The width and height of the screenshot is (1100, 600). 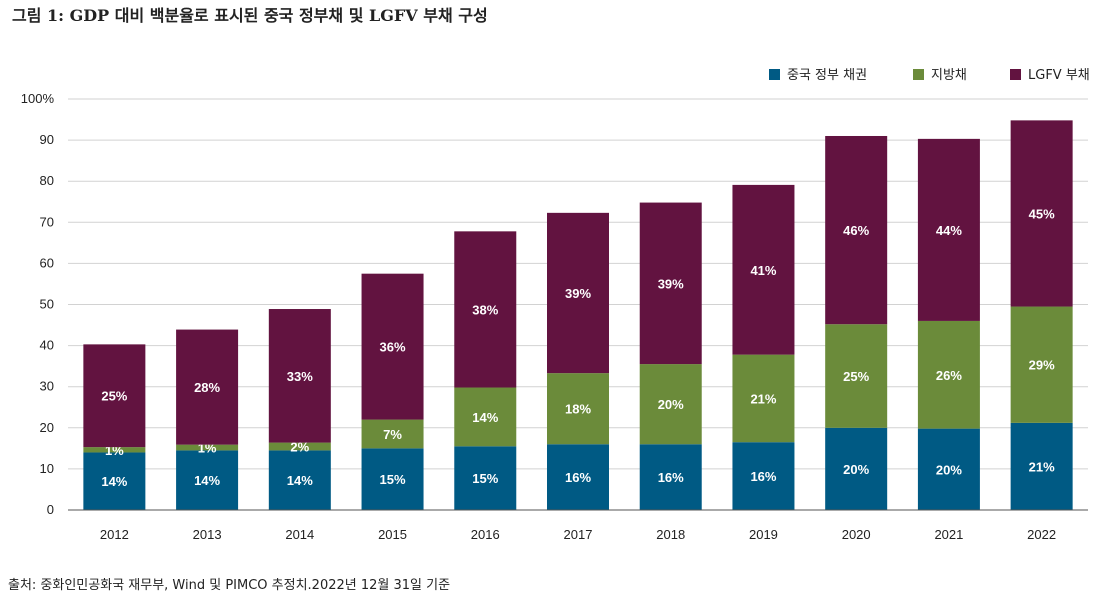 I want to click on data-label: 33%, so click(x=300, y=376).